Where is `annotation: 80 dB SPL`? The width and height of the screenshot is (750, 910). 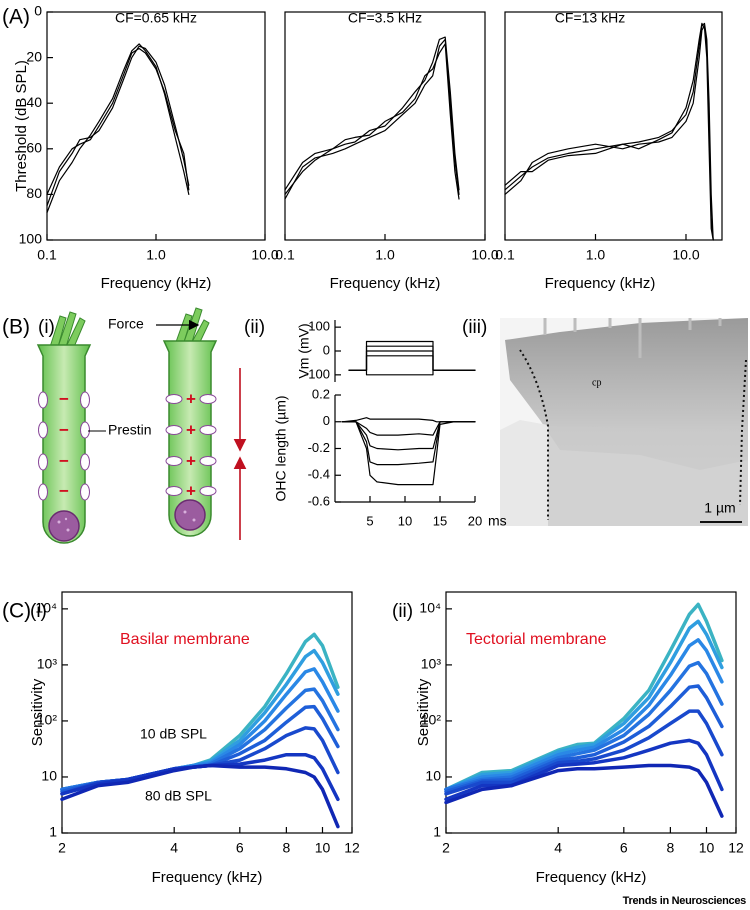 annotation: 80 dB SPL is located at coordinates (178, 796).